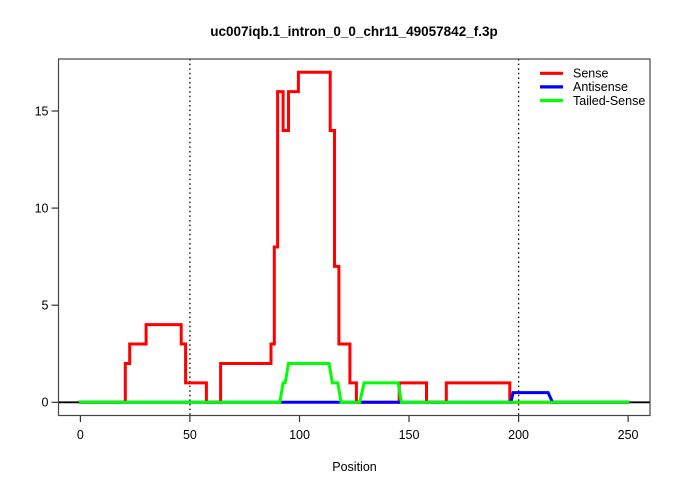 Image resolution: width=680 pixels, height=490 pixels. I want to click on legend: Sense Antisense Tailed-Sense, so click(592, 87).